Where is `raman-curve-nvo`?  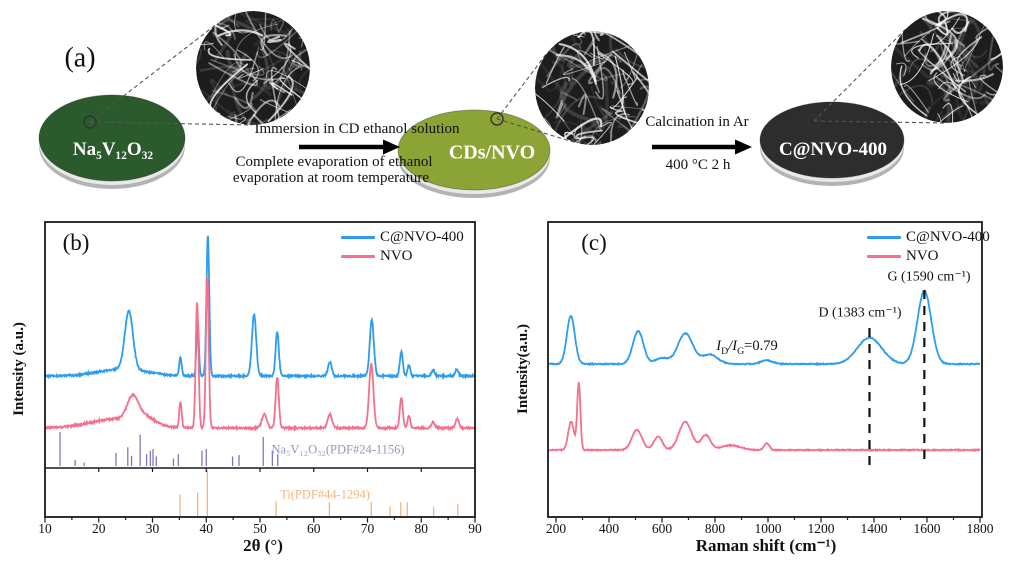 raman-curve-nvo is located at coordinates (764, 417).